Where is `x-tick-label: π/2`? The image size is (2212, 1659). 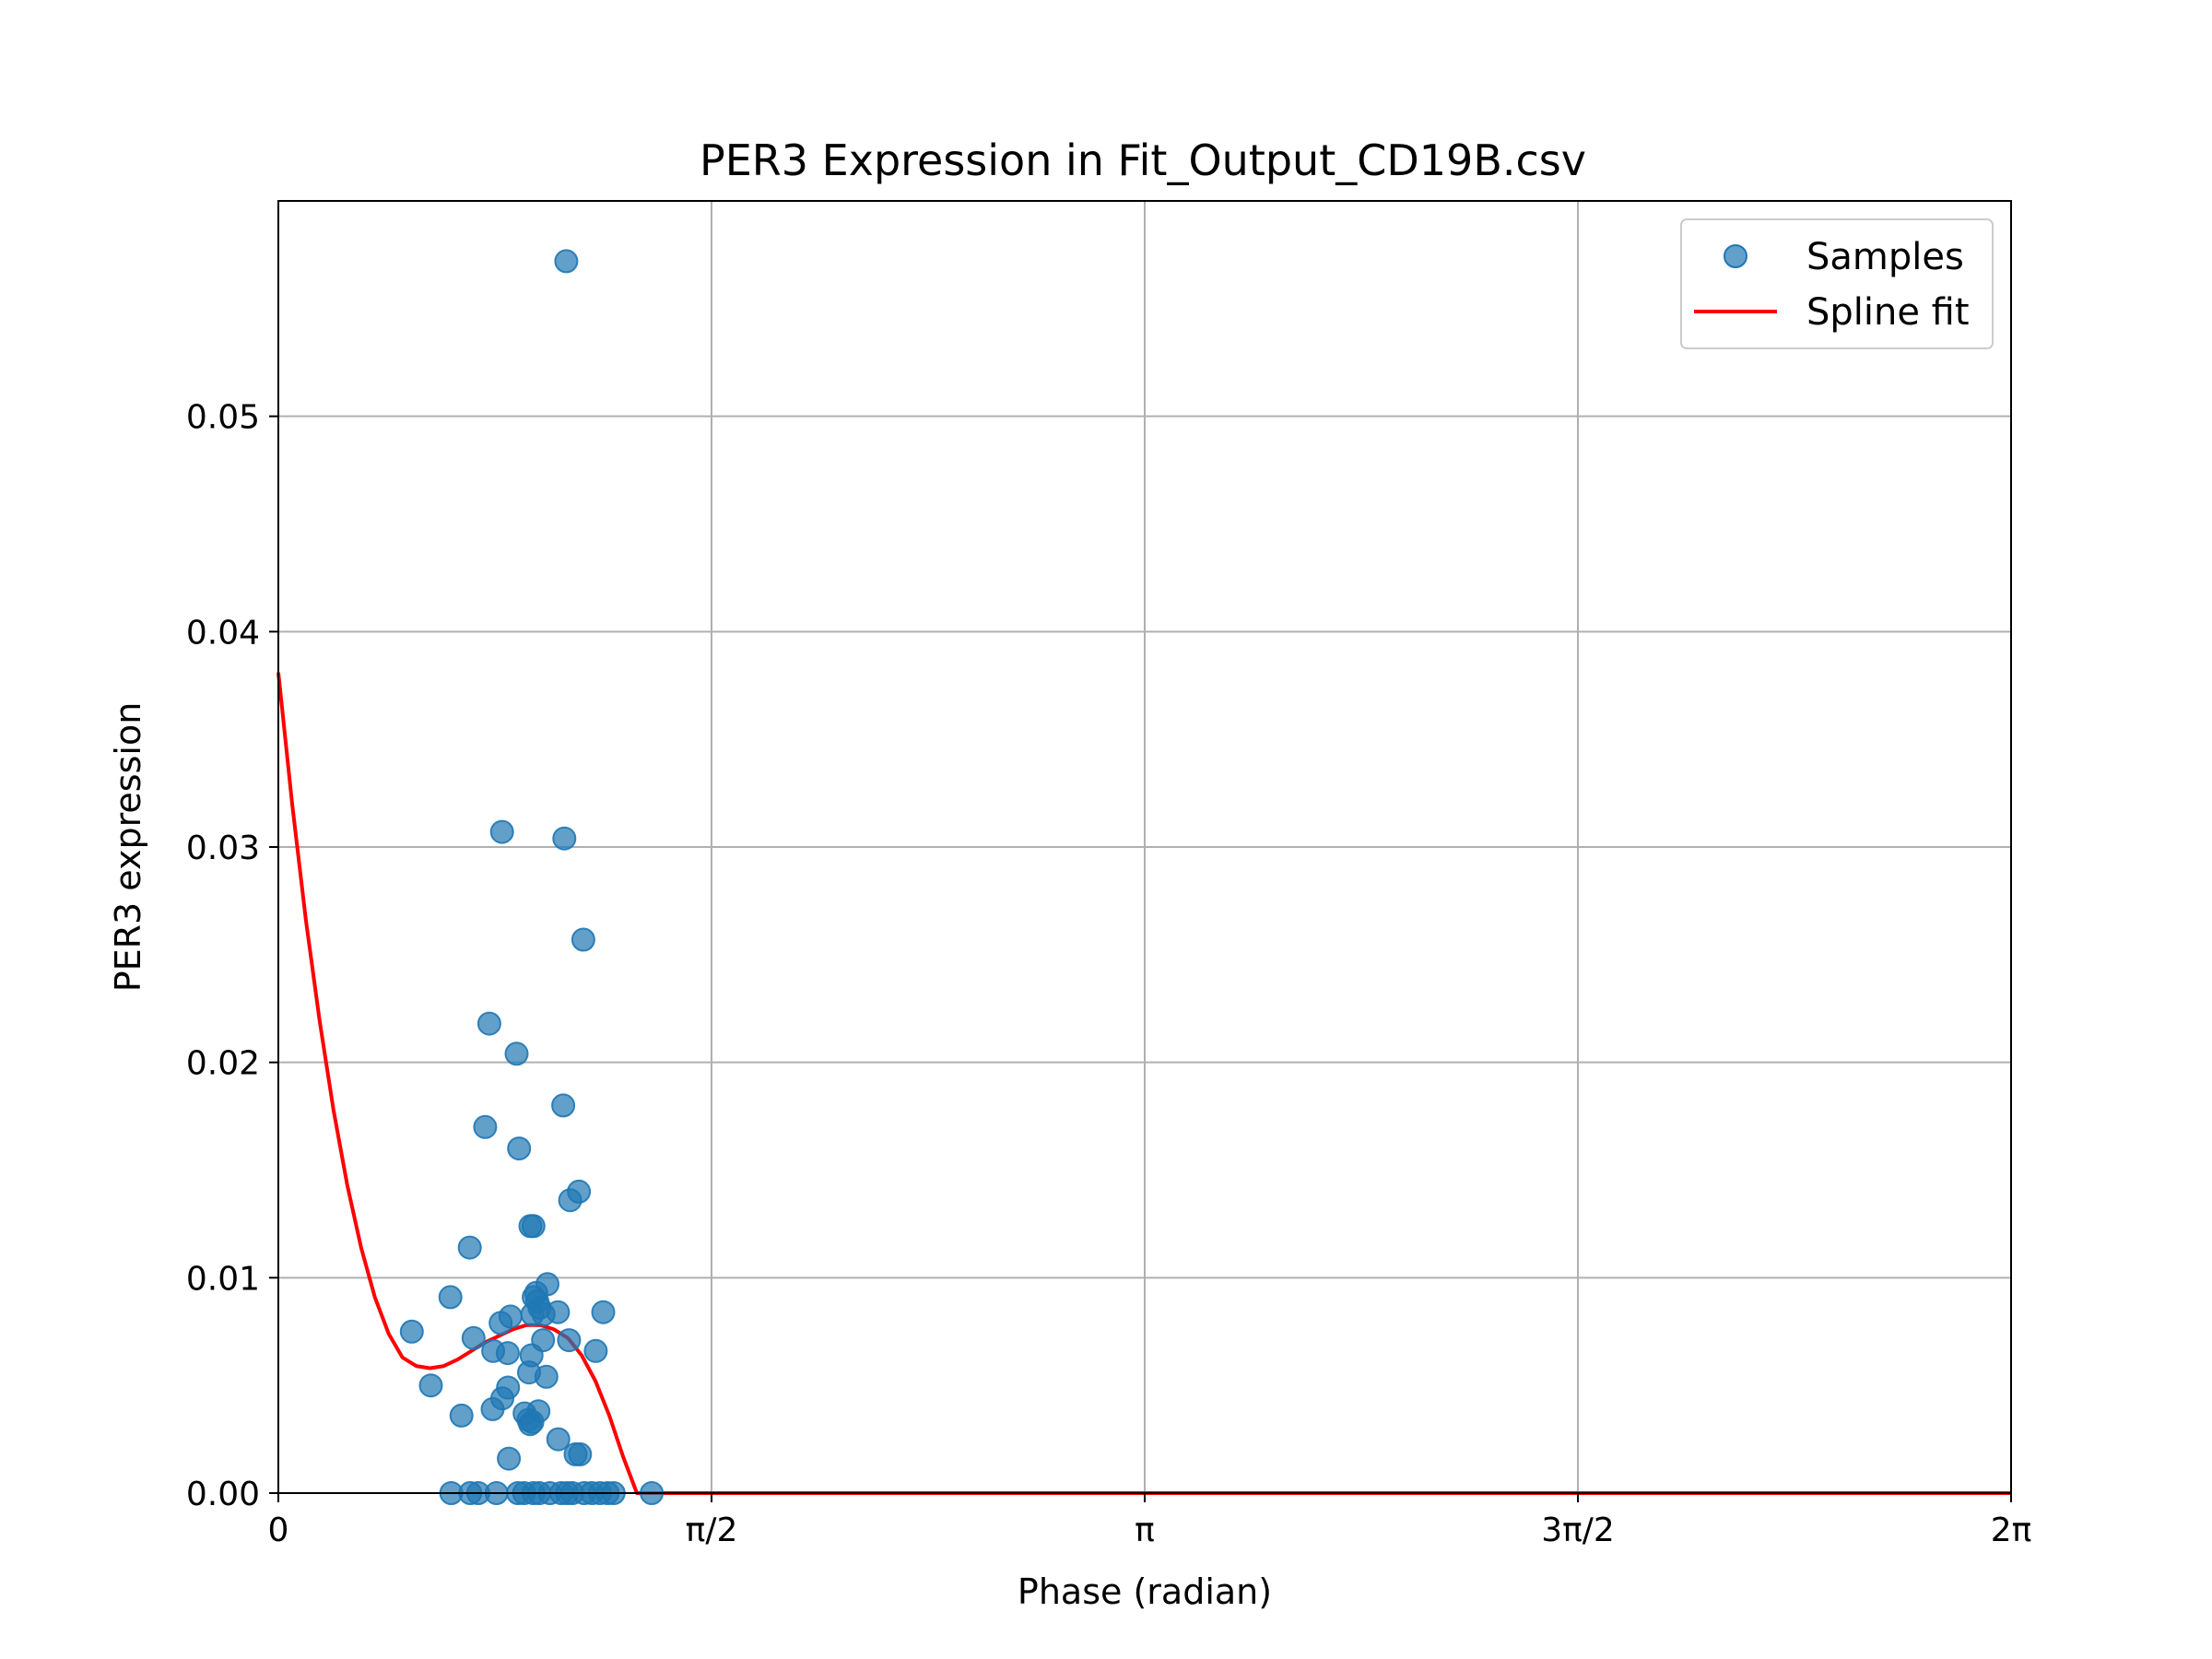
x-tick-label: π/2 is located at coordinates (712, 1530).